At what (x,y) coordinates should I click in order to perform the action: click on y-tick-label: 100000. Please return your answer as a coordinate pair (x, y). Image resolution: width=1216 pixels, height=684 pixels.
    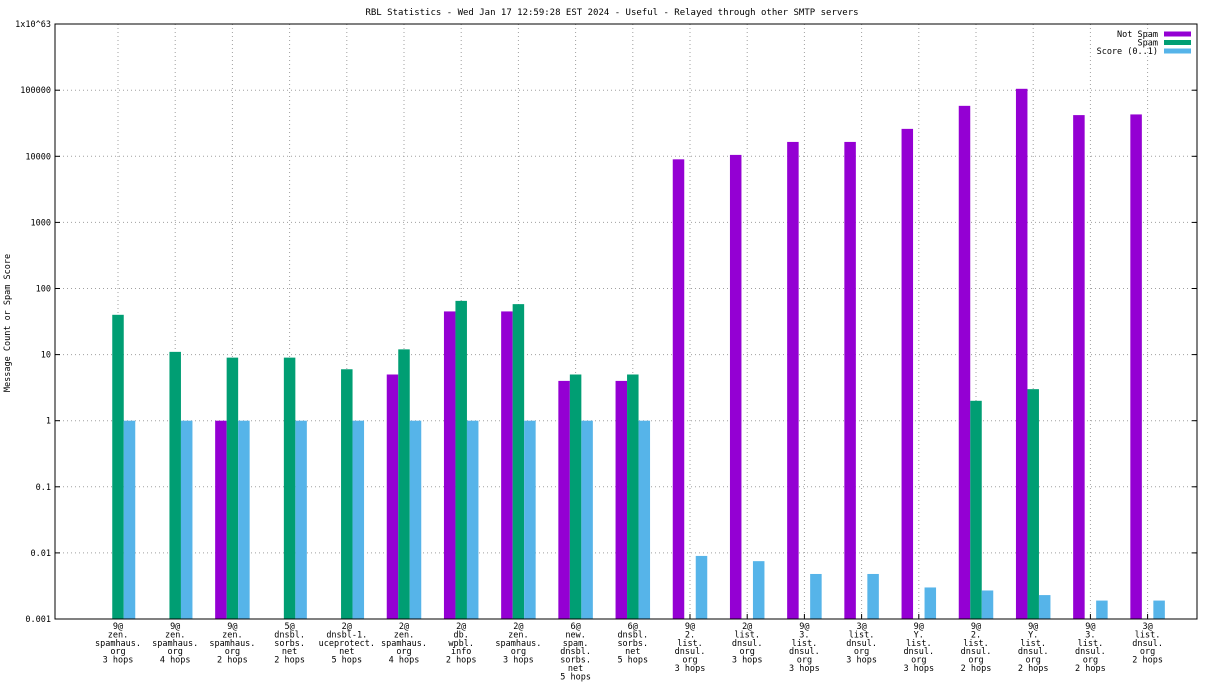
    Looking at the image, I should click on (35, 91).